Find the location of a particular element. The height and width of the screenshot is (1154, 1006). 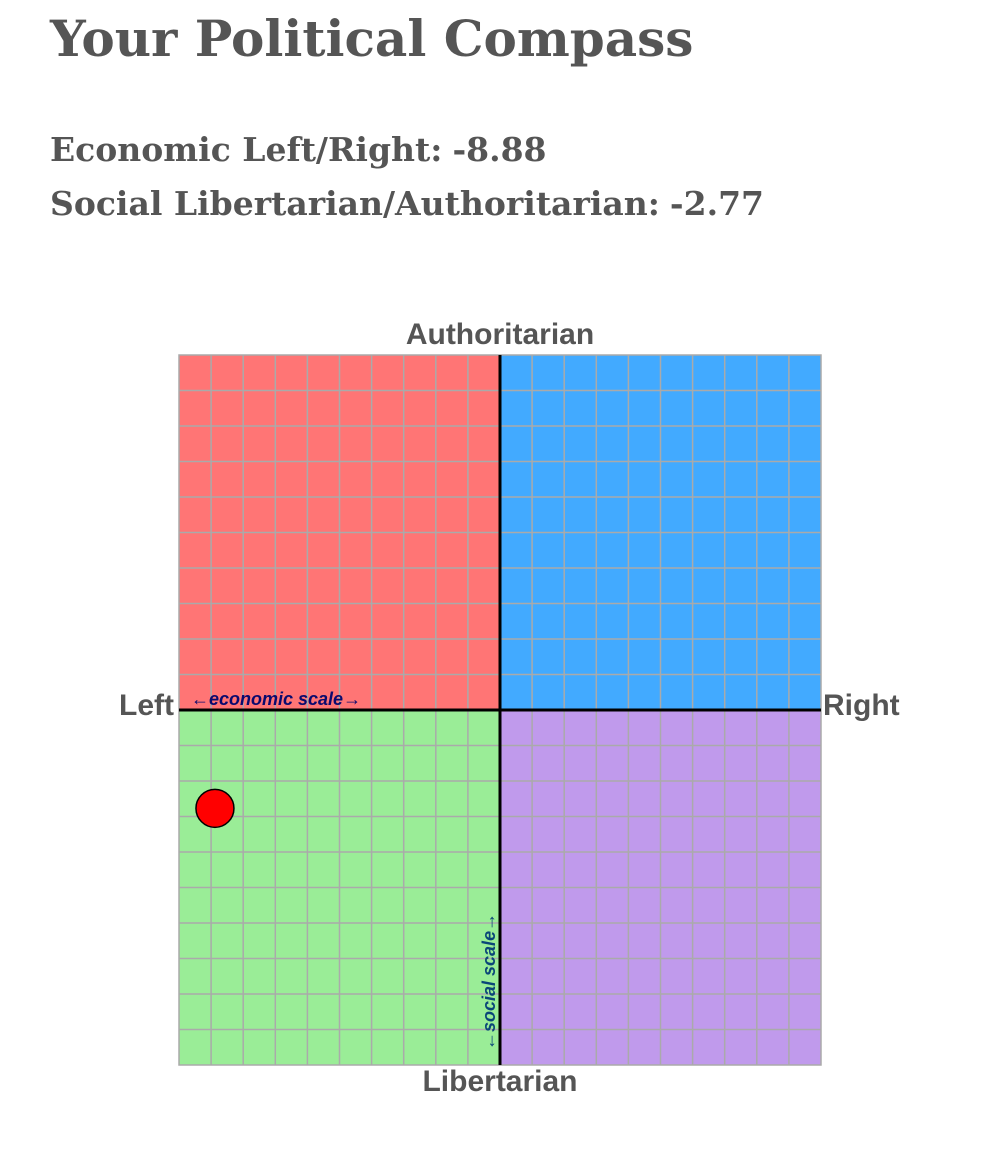

data-points is located at coordinates (215, 808).